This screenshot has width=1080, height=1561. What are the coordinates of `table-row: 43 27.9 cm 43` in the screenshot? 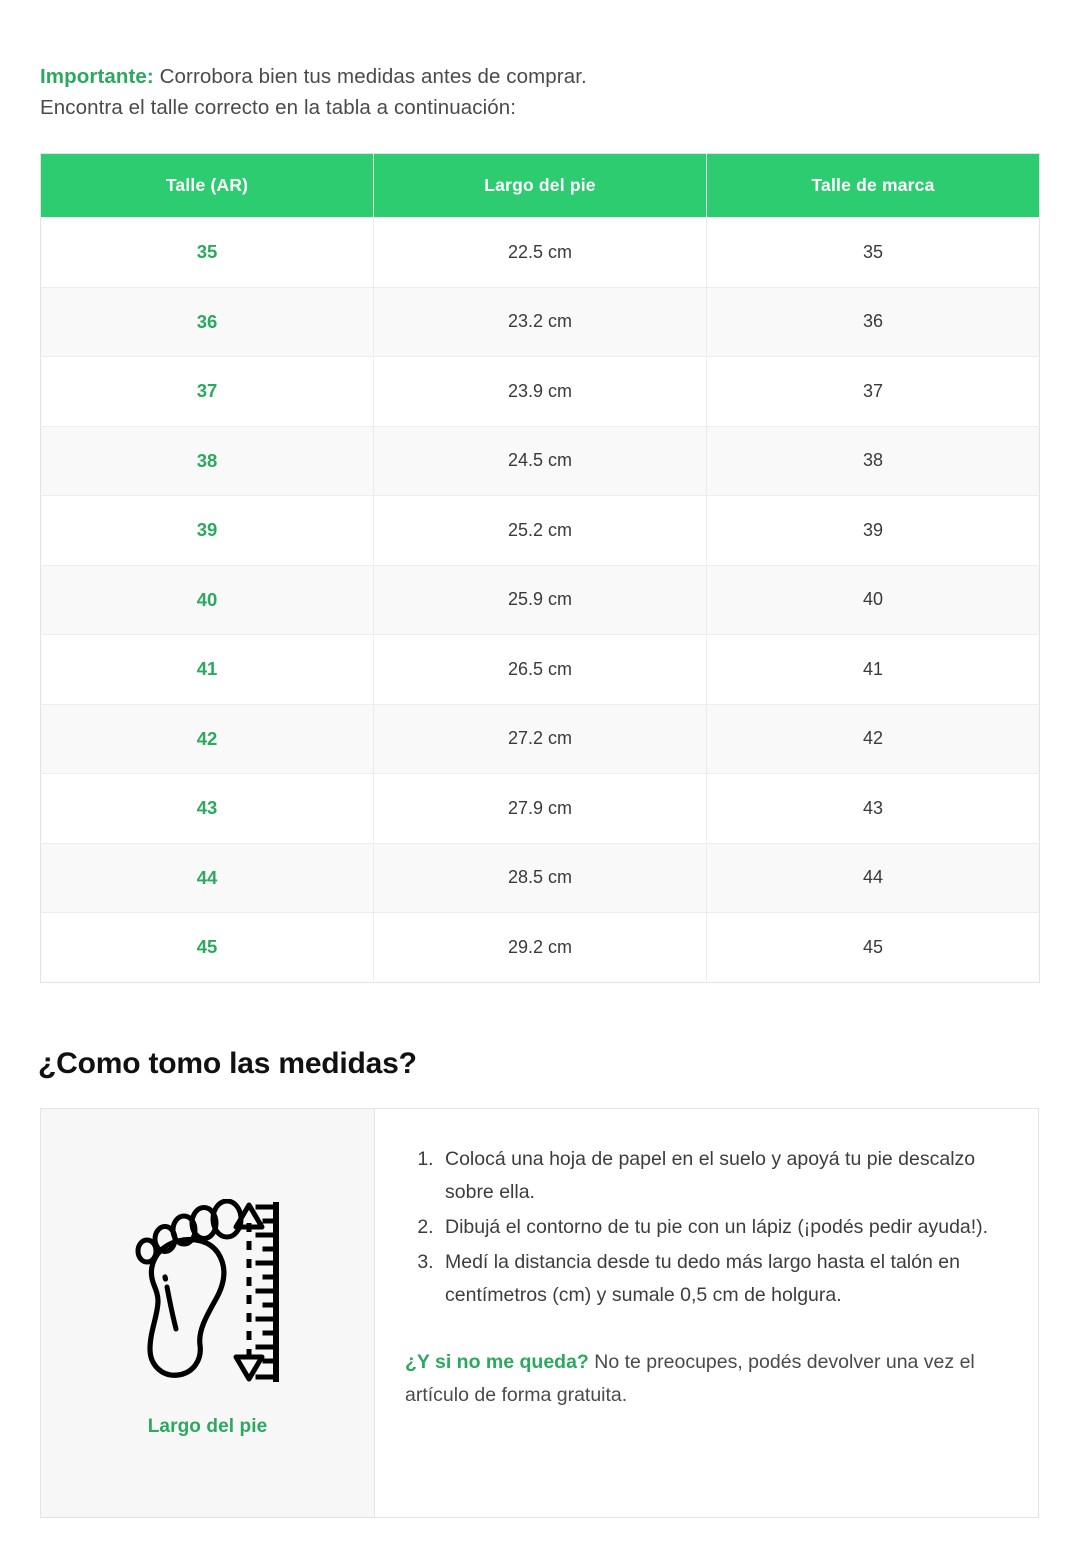 It's located at (540, 808).